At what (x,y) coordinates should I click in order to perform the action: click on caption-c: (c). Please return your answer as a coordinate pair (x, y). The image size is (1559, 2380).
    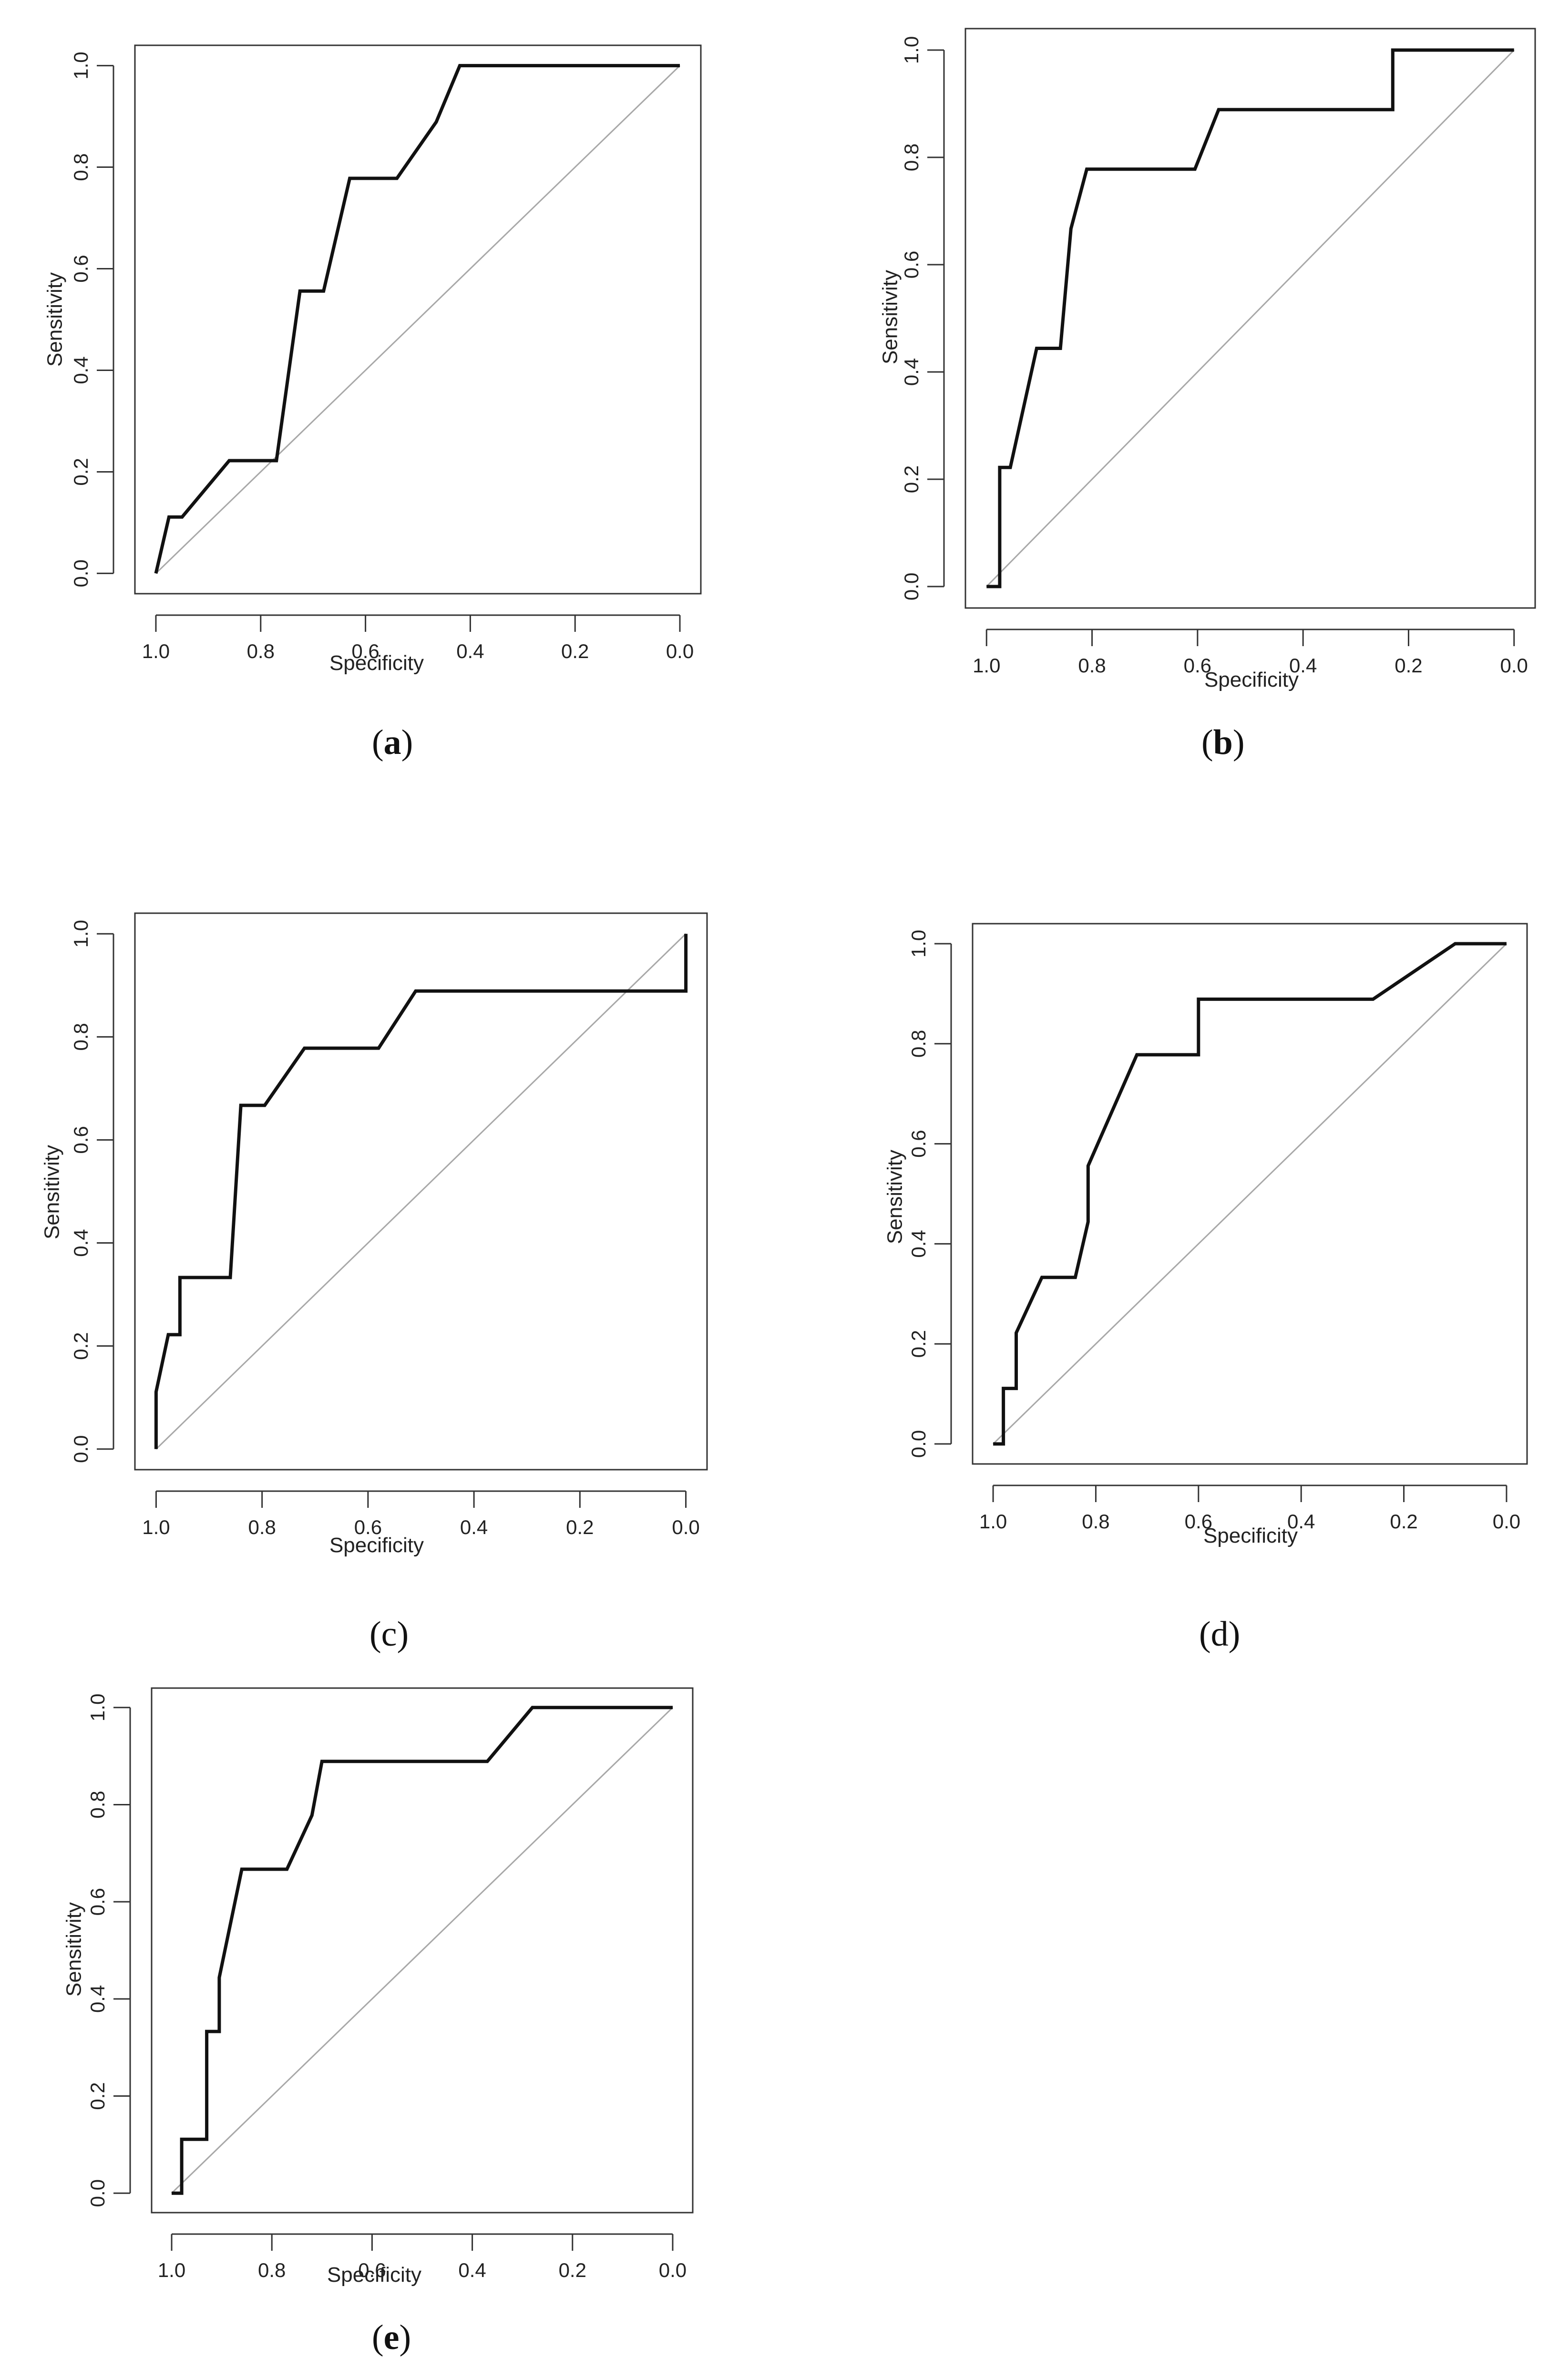
    Looking at the image, I should click on (389, 1634).